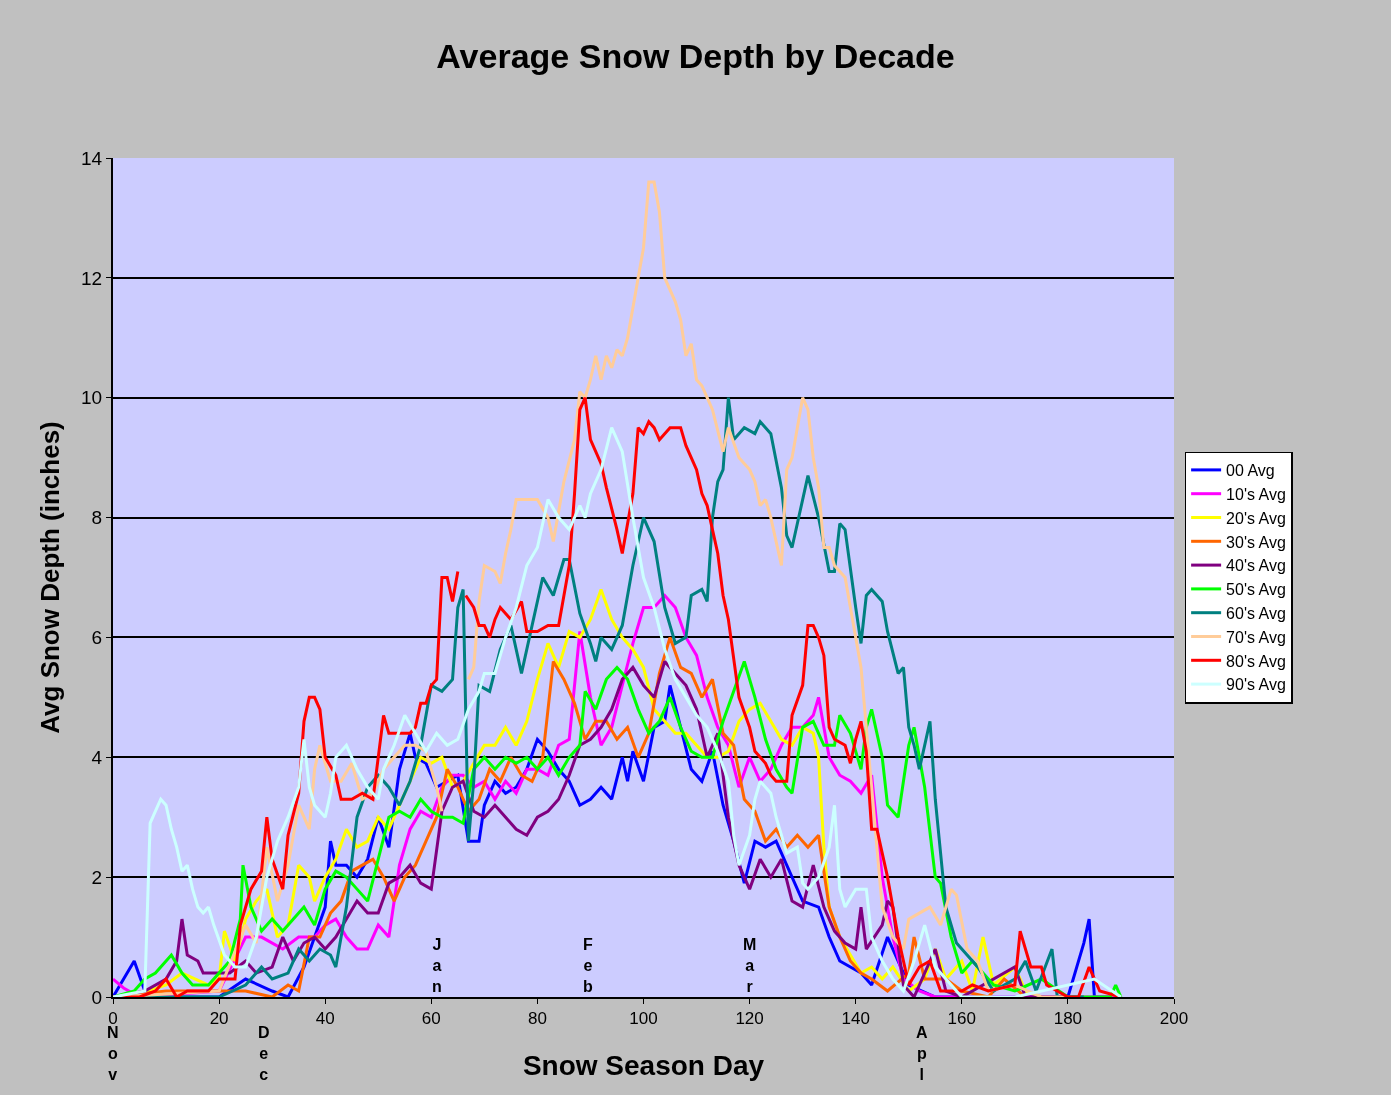  Describe the element at coordinates (1256, 542) in the screenshot. I see `legend-label: 30's Avg` at that location.